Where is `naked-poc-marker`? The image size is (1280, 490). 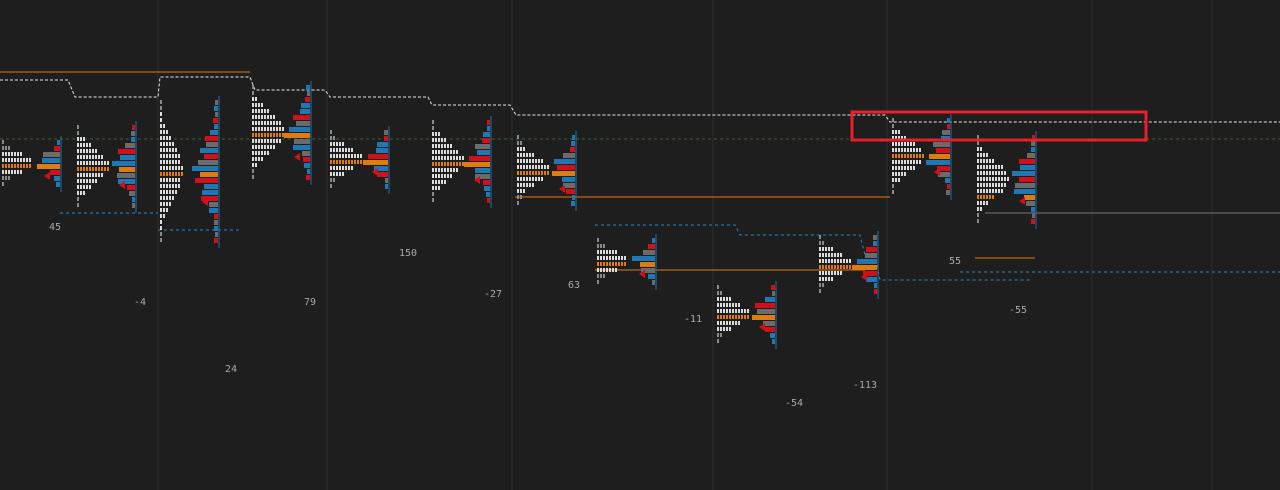 naked-poc-marker is located at coordinates (1022, 201).